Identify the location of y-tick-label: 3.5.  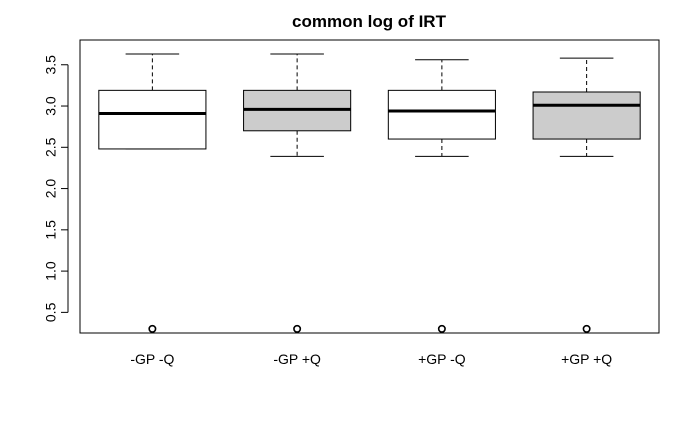
(51, 65).